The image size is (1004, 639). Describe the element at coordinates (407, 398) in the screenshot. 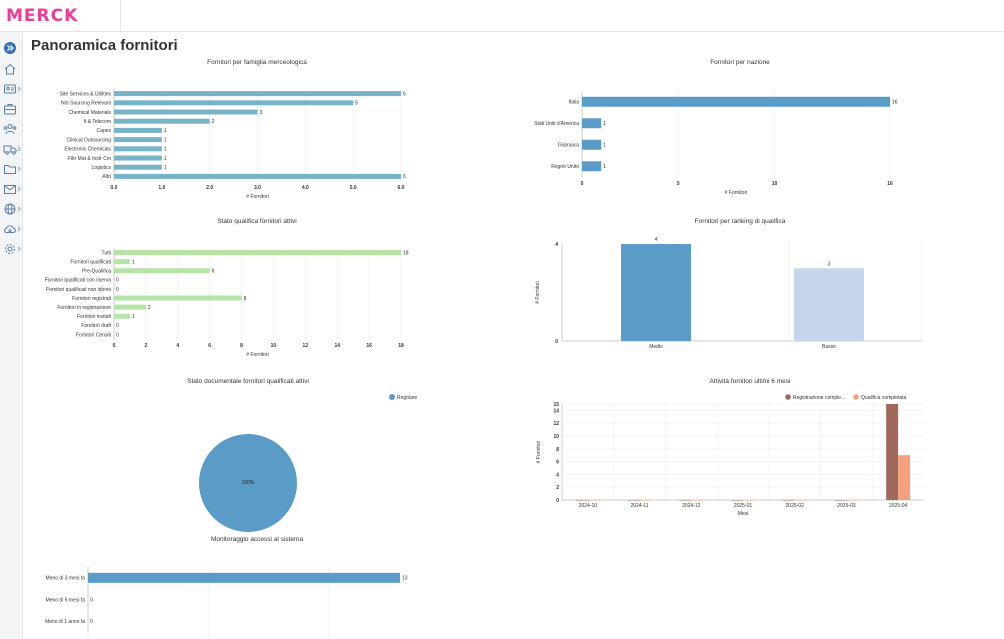

I see `legend-label: Regolare` at that location.